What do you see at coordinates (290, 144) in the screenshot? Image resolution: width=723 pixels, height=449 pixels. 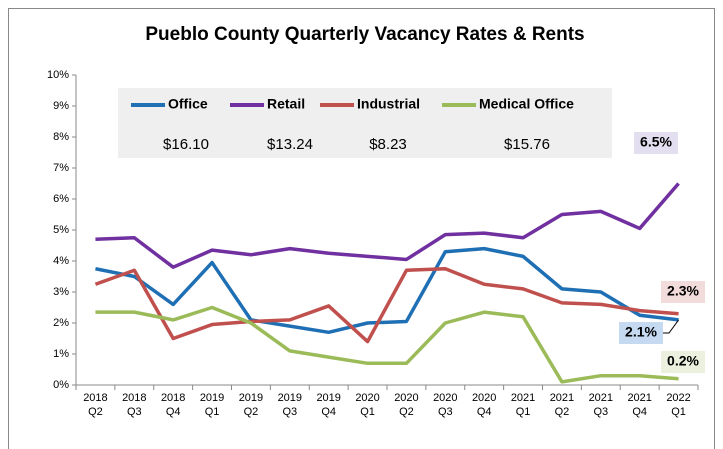 I see `rent-label: $13.24` at bounding box center [290, 144].